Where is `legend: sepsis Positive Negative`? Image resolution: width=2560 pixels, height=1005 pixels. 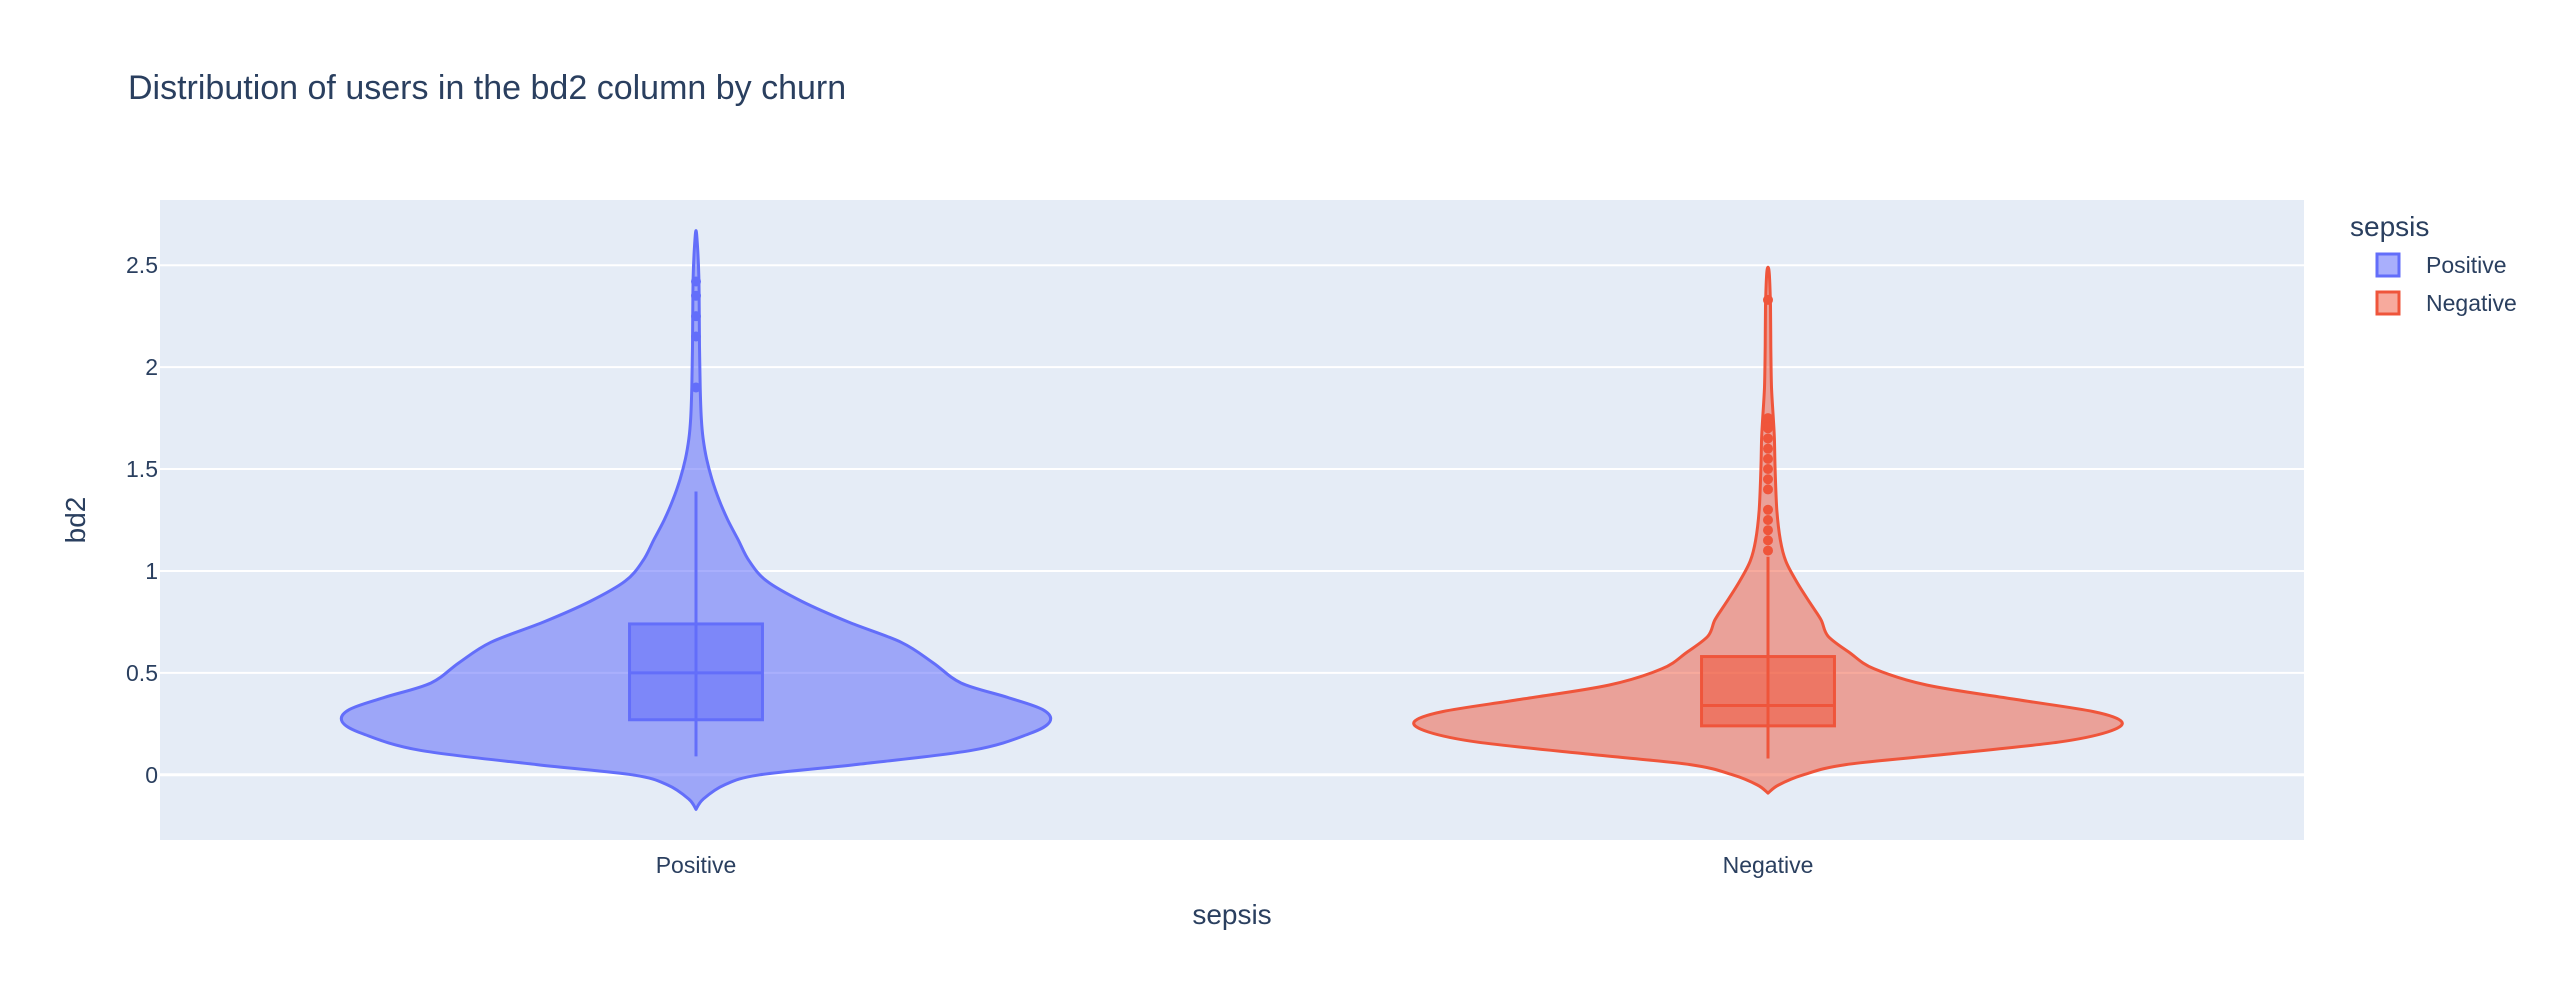
legend: sepsis Positive Negative is located at coordinates (2433, 263).